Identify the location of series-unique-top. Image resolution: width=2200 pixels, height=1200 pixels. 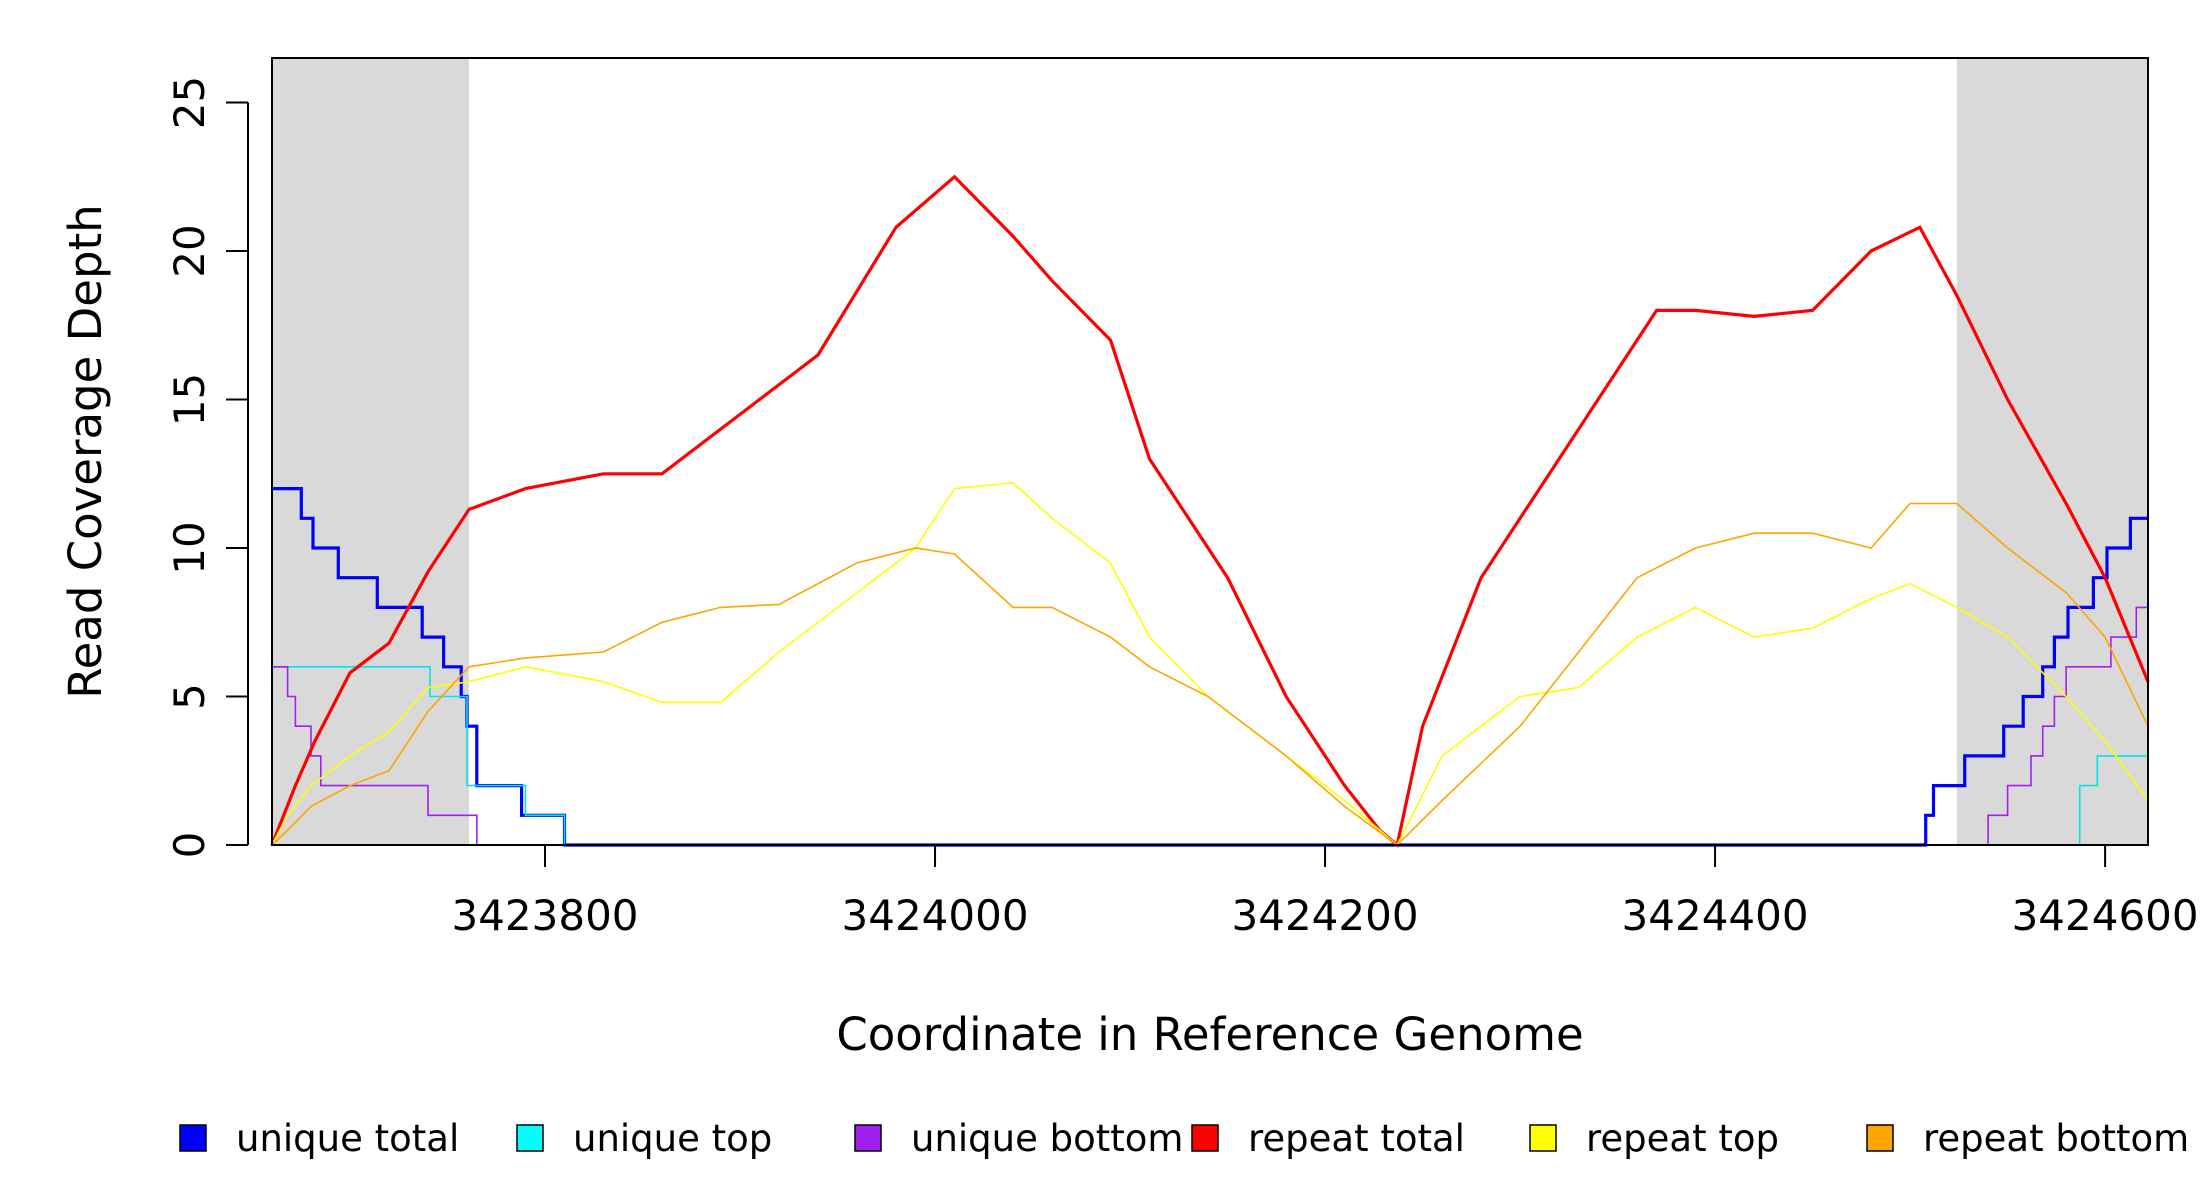
(1210, 756).